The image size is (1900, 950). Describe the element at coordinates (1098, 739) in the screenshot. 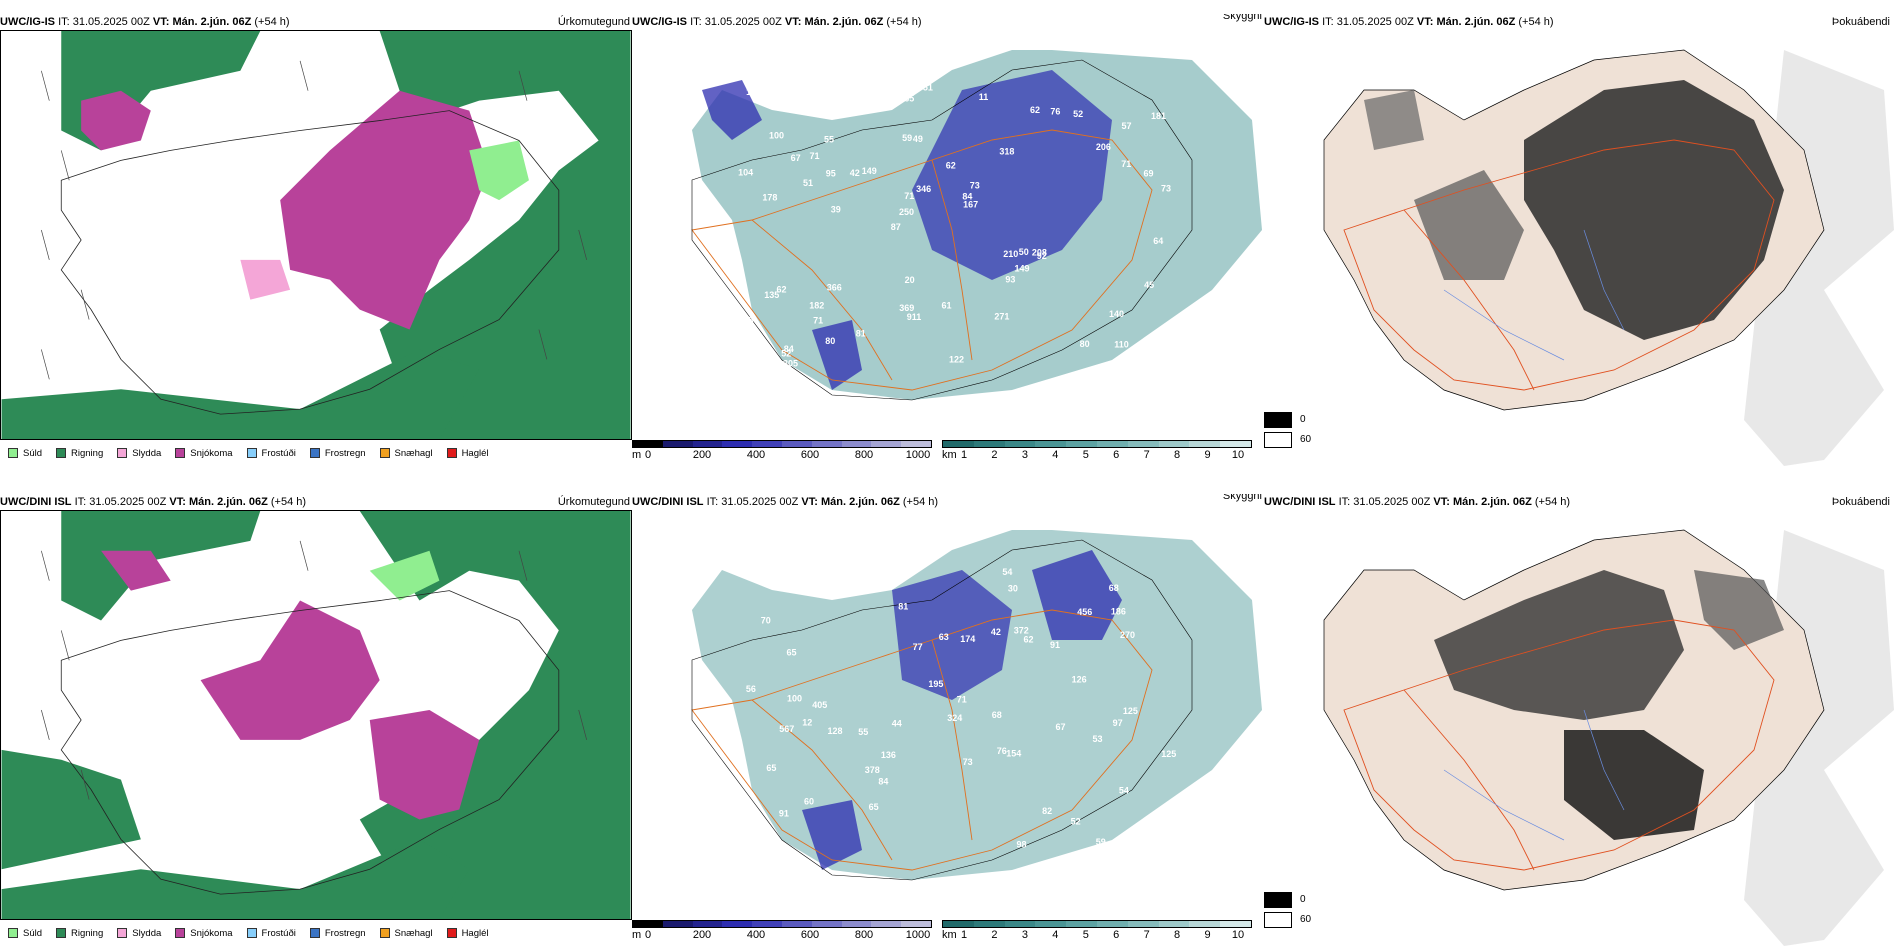

I see `ceiling-value-label: 53` at that location.